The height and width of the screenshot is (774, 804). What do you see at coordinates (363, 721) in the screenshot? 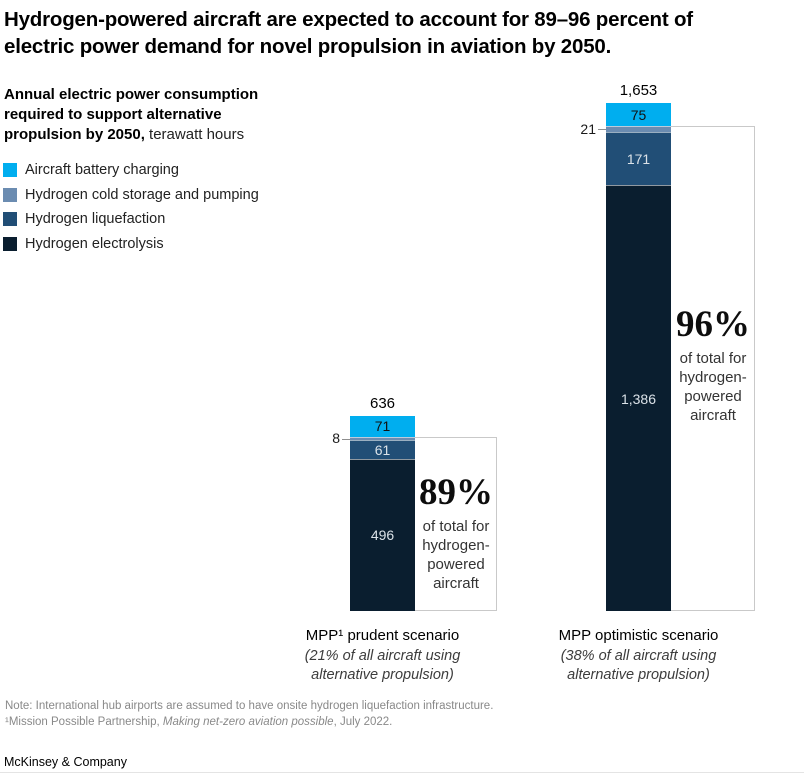
I see `footnote-source-suffix: , July 2022.` at bounding box center [363, 721].